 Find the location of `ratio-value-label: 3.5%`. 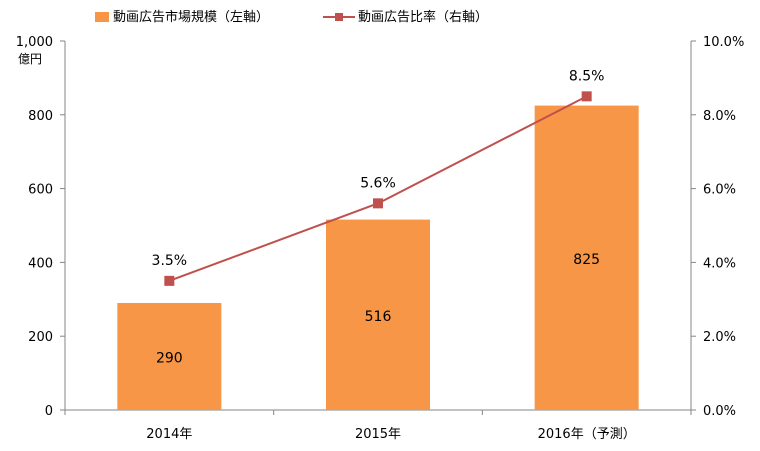

ratio-value-label: 3.5% is located at coordinates (170, 261).